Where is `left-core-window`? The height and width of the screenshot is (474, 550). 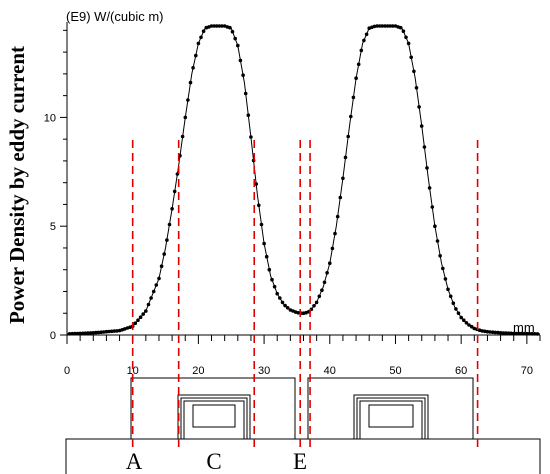 left-core-window is located at coordinates (214, 416).